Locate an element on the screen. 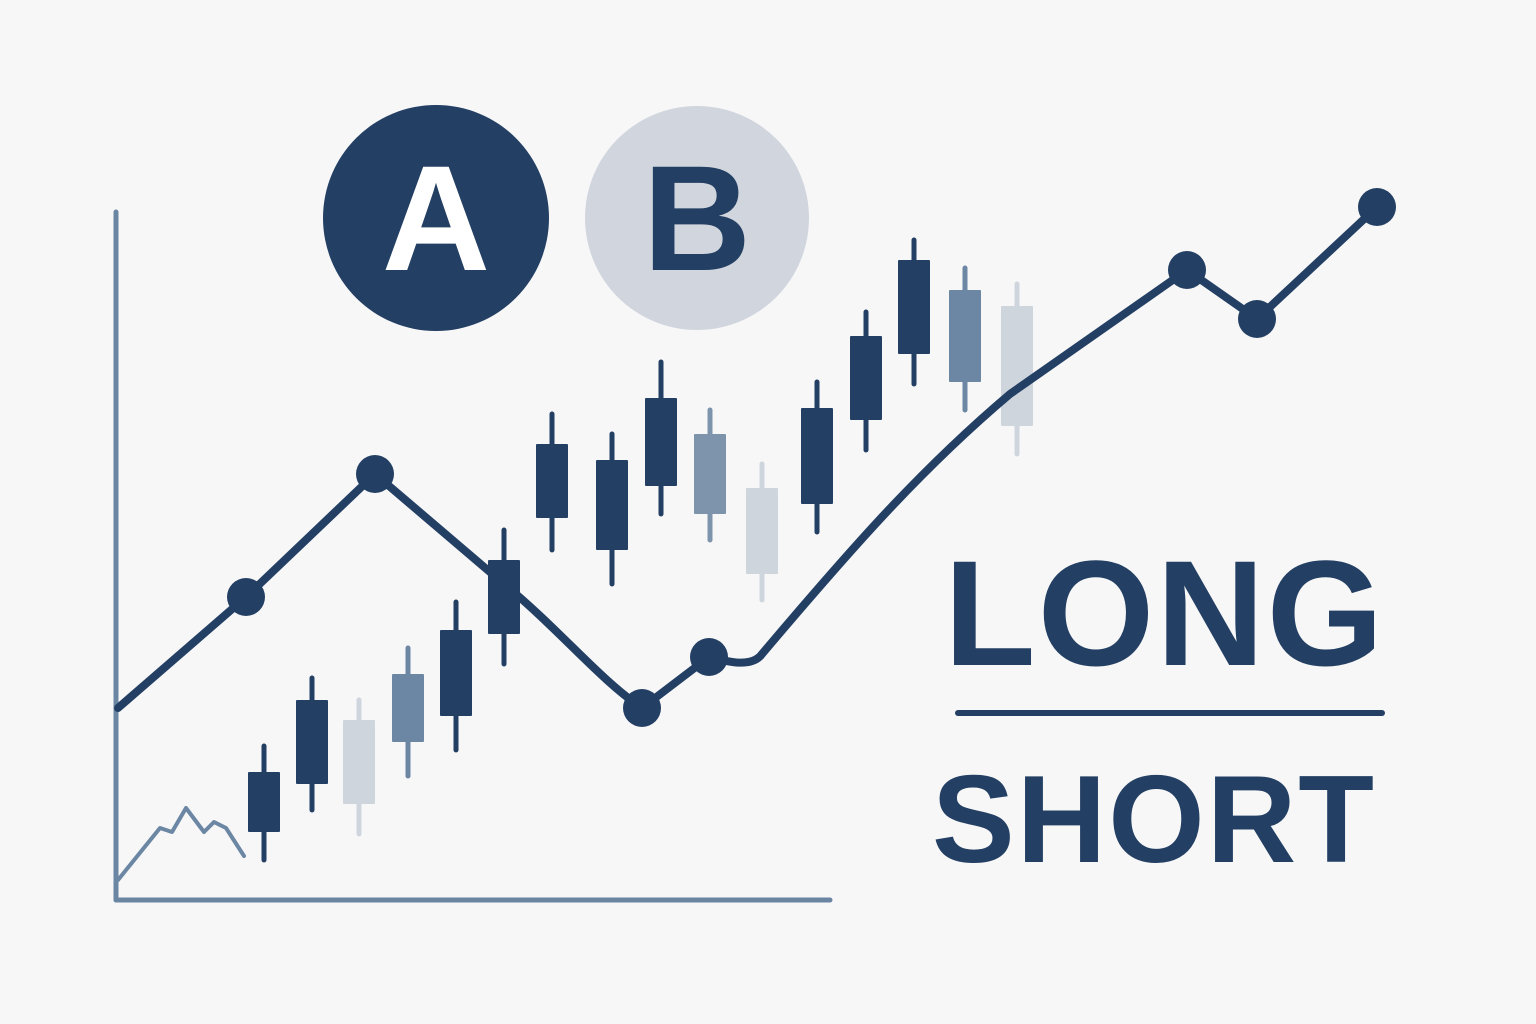 This screenshot has width=1536, height=1024. label-divider is located at coordinates (1170, 713).